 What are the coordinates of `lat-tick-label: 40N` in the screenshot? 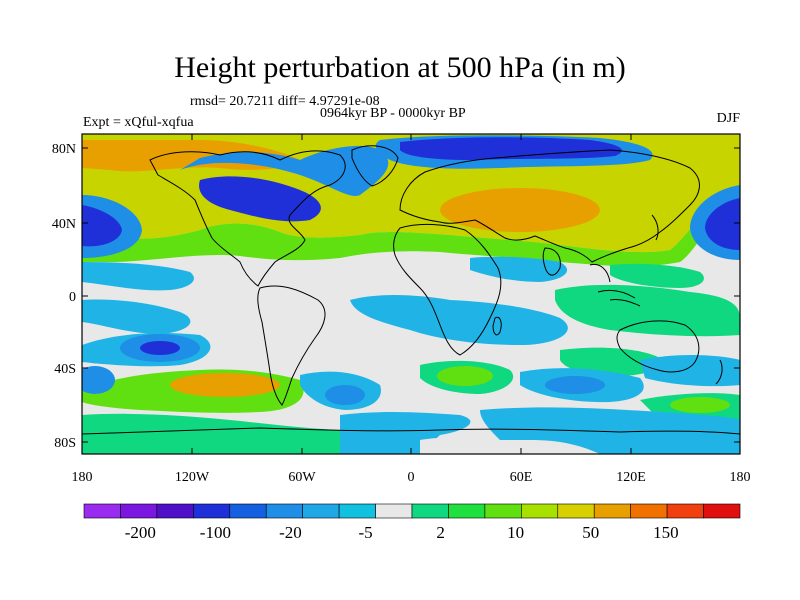 It's located at (64, 224).